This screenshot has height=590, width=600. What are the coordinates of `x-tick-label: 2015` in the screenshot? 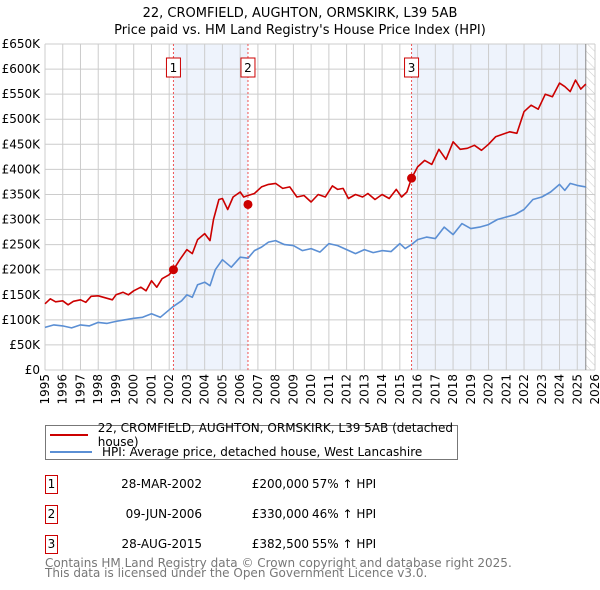 It's located at (400, 389).